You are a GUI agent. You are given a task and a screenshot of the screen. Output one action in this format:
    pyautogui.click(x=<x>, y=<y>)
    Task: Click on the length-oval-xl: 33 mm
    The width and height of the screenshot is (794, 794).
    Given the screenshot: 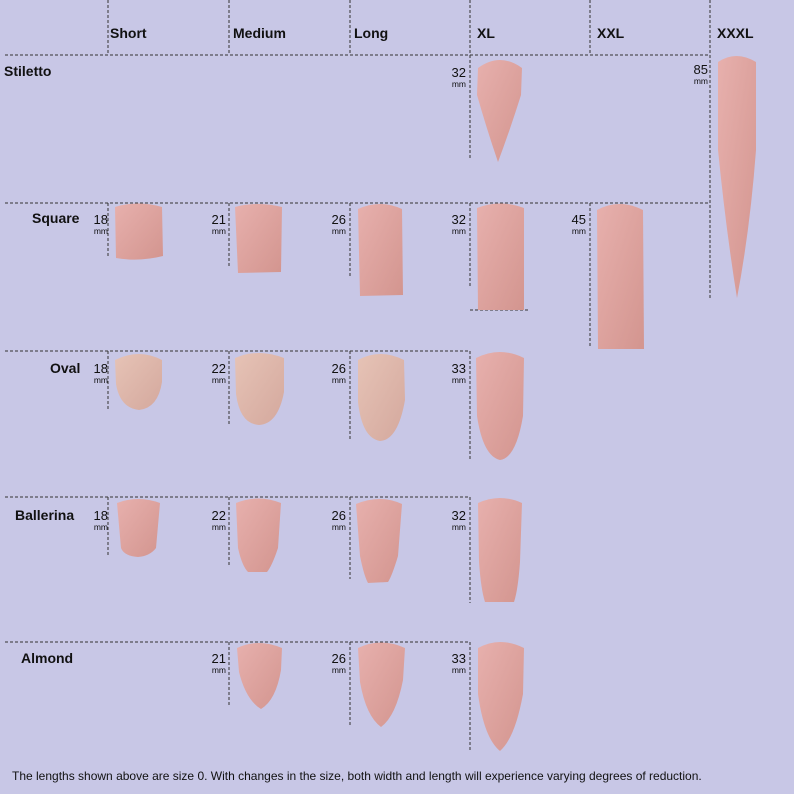 What is the action you would take?
    pyautogui.click(x=458, y=373)
    